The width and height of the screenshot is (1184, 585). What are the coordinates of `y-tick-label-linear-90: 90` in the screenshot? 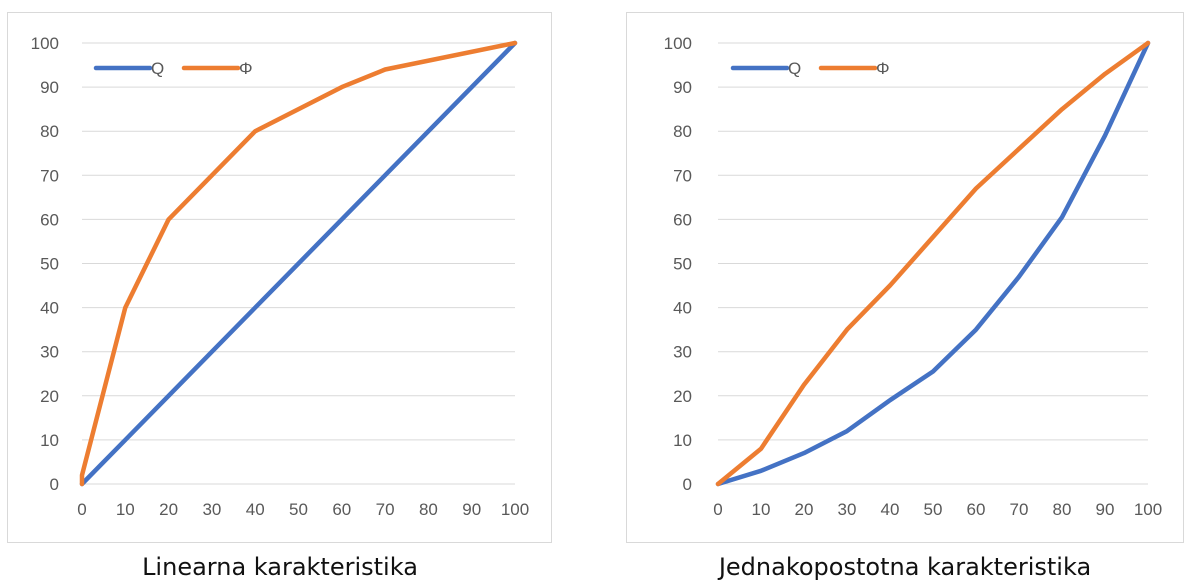 It's located at (49, 87).